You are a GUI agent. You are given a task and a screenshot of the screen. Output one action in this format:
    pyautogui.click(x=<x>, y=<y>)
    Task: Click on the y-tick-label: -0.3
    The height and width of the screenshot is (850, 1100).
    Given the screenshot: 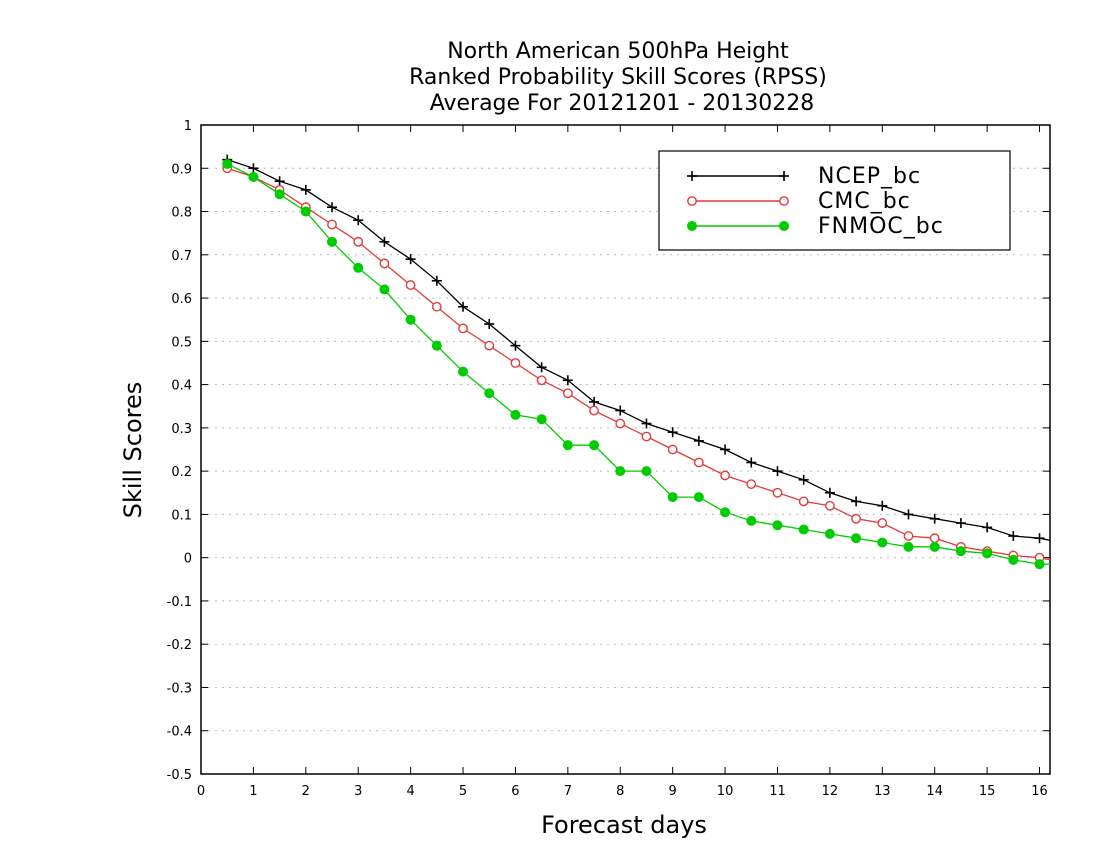 What is the action you would take?
    pyautogui.click(x=179, y=688)
    